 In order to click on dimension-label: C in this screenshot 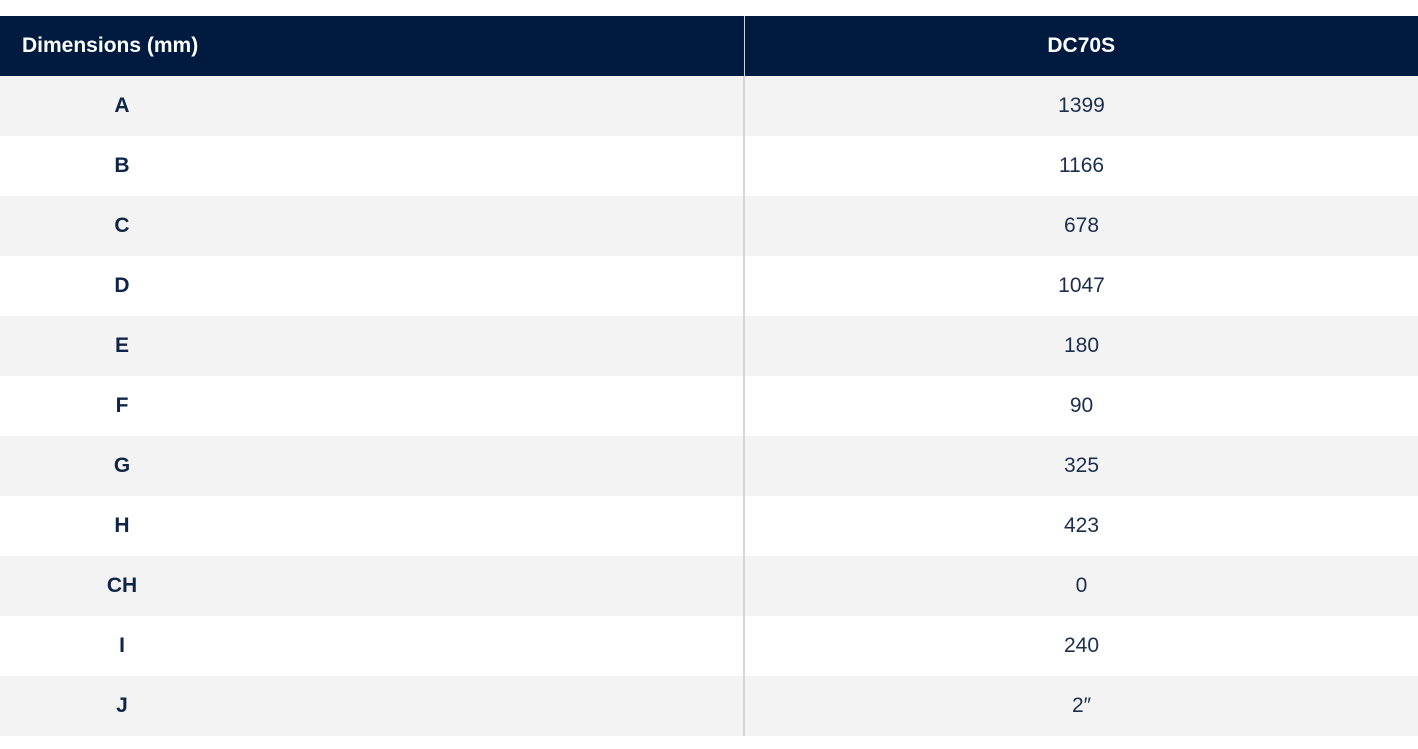, I will do `click(122, 225)`.